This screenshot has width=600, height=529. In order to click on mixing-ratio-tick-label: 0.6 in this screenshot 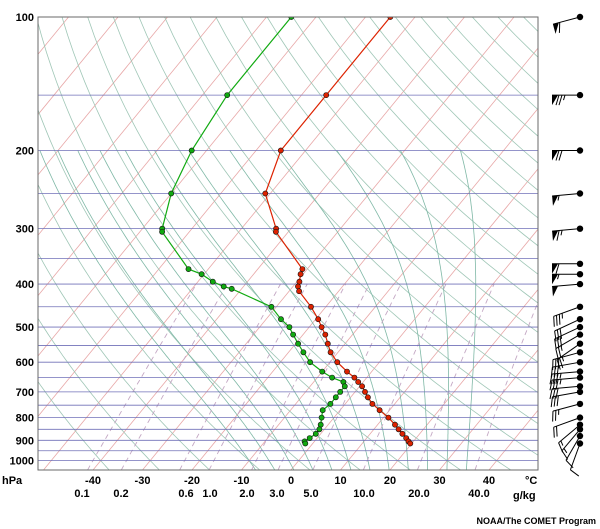, I will do `click(185, 494)`.